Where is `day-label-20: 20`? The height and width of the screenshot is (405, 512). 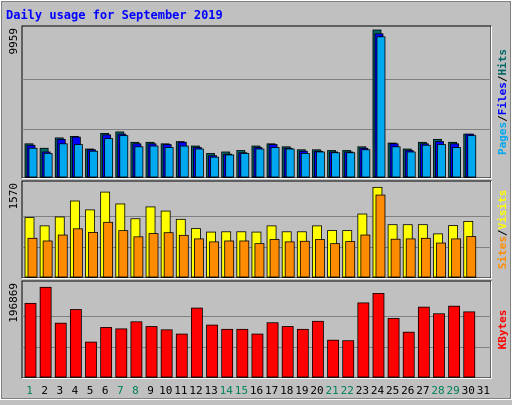
day-label-20: 20 is located at coordinates (316, 390).